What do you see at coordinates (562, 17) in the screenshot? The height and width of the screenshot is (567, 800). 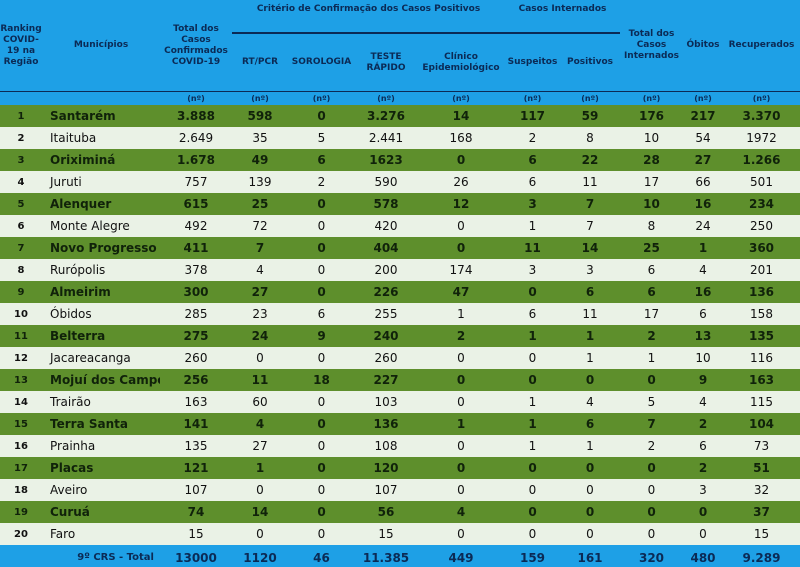 I see `group-header: Casos Internados` at bounding box center [562, 17].